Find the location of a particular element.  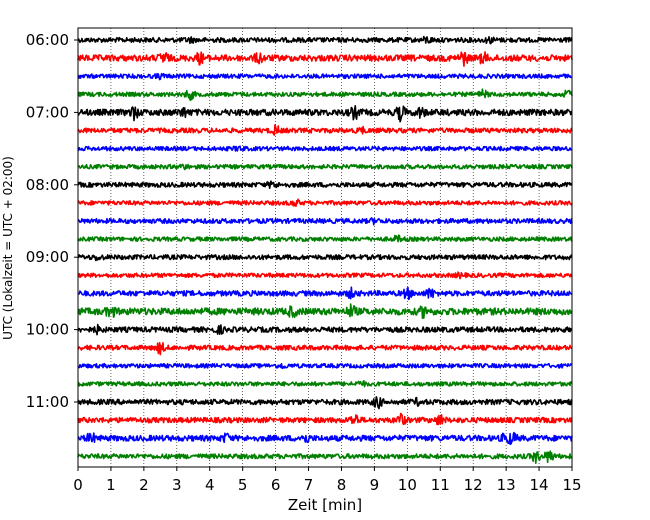

x-tick-label: 8 is located at coordinates (342, 485).